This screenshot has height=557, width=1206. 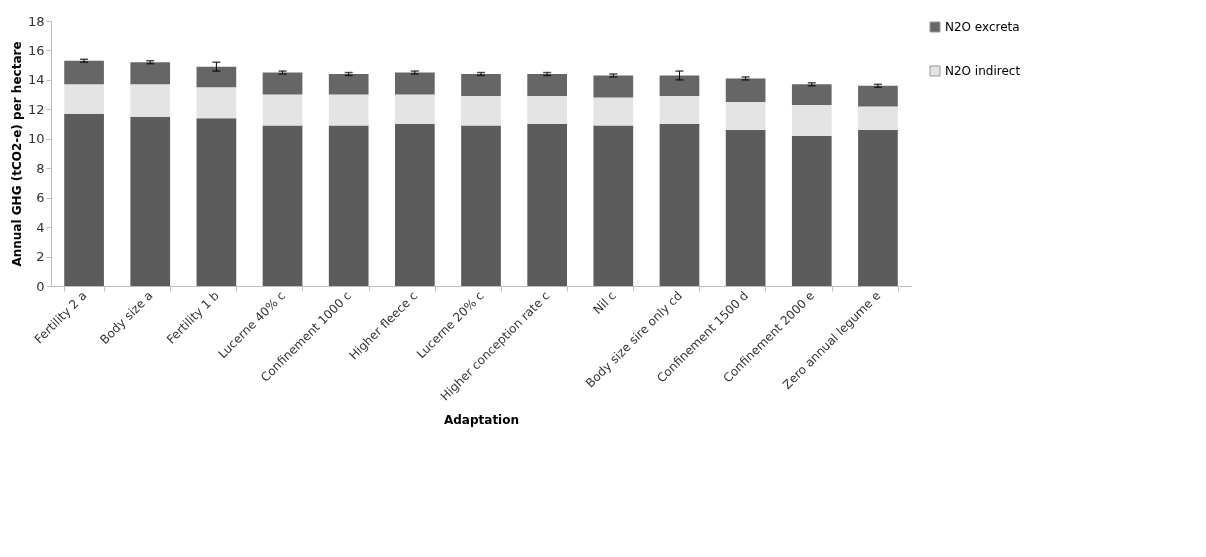 What do you see at coordinates (40, 257) in the screenshot?
I see `y-tick-label: 2` at bounding box center [40, 257].